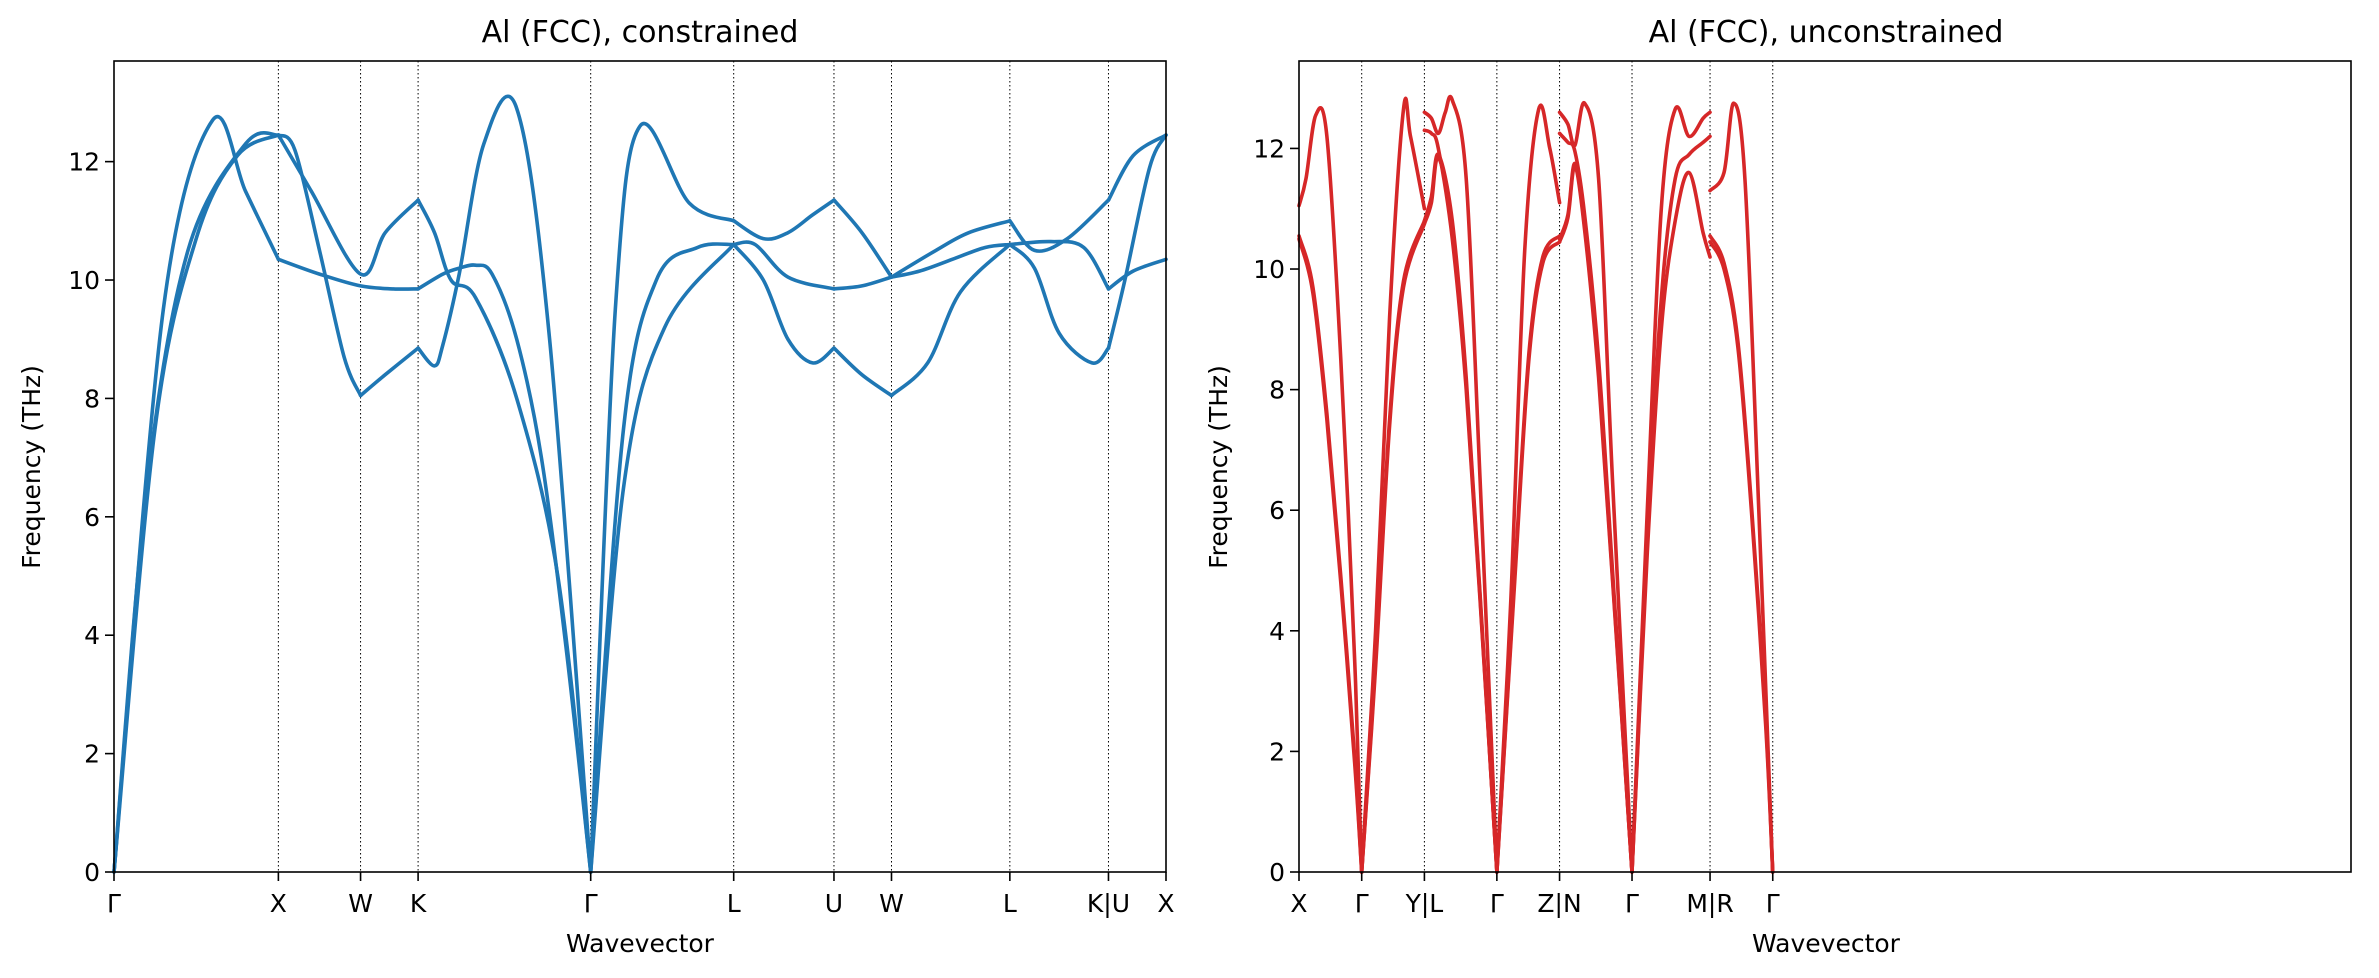 The width and height of the screenshot is (2379, 978). What do you see at coordinates (1826, 32) in the screenshot?
I see `chart-title: Al (FCC), unconstrained` at bounding box center [1826, 32].